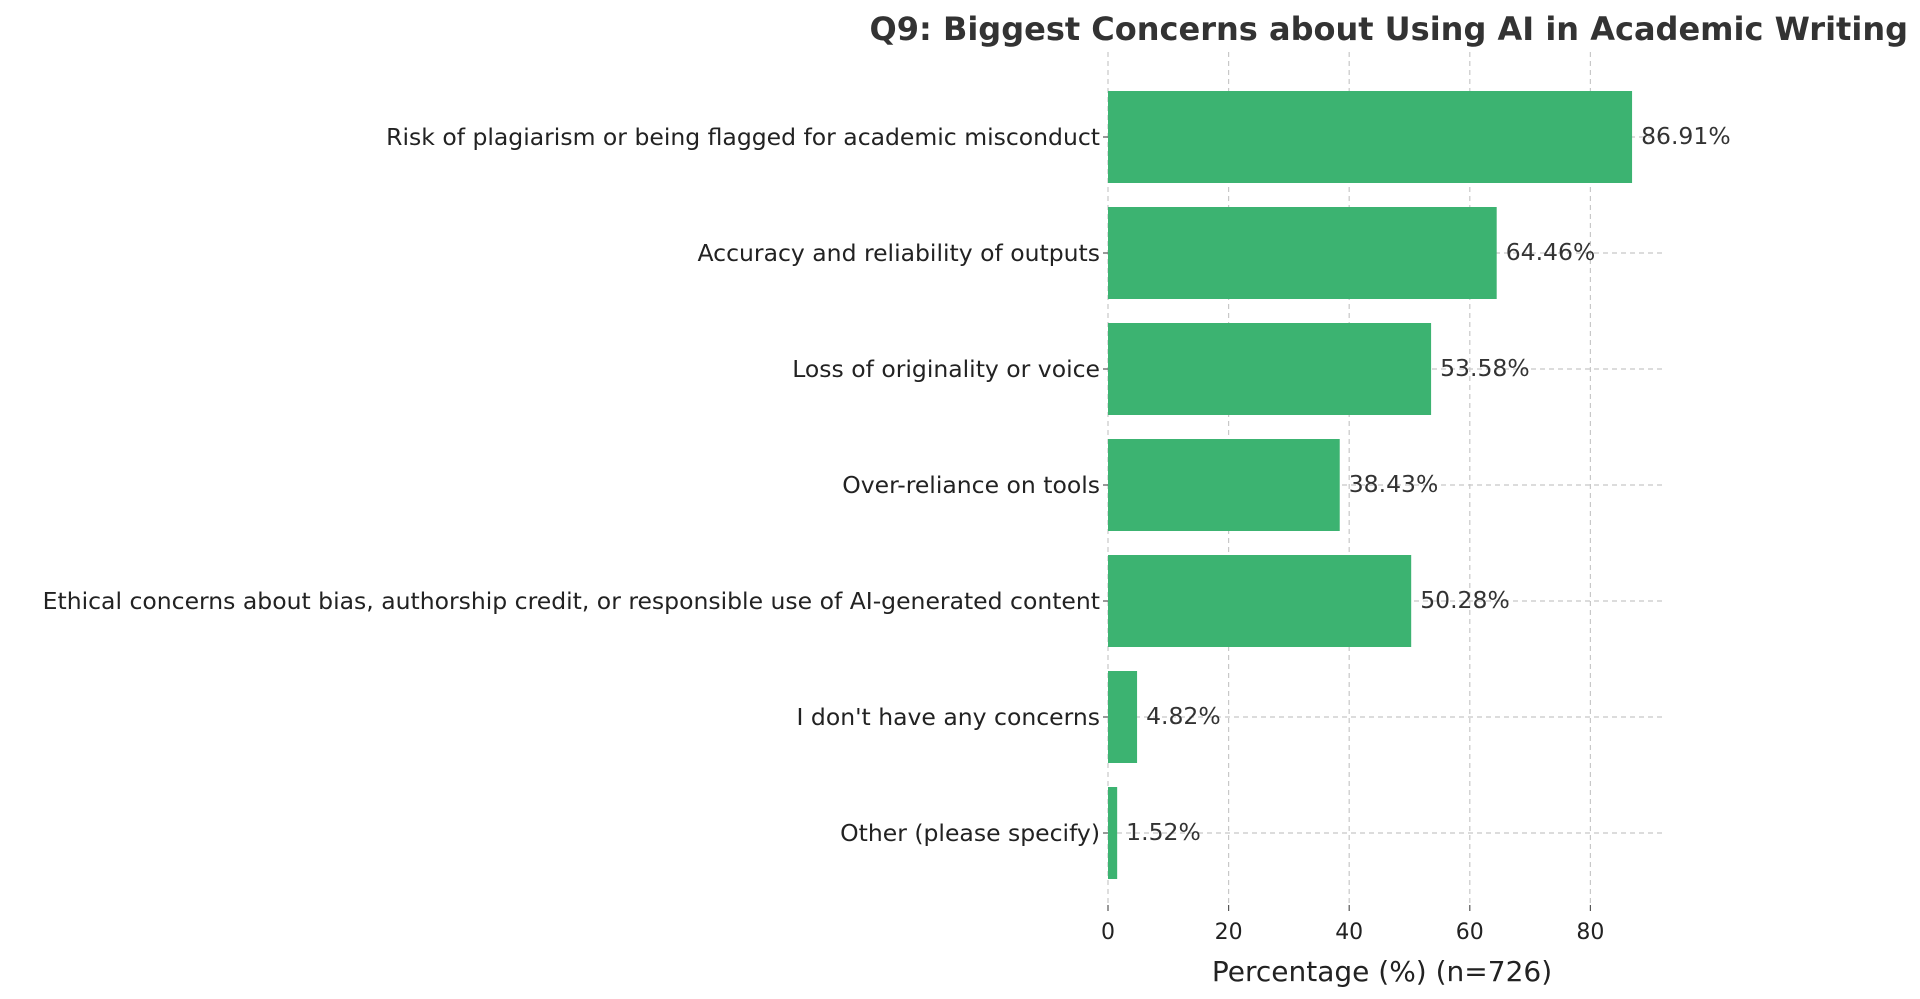 The width and height of the screenshot is (1920, 999). Describe the element at coordinates (1183, 716) in the screenshot. I see `data-label: 4.82%` at that location.